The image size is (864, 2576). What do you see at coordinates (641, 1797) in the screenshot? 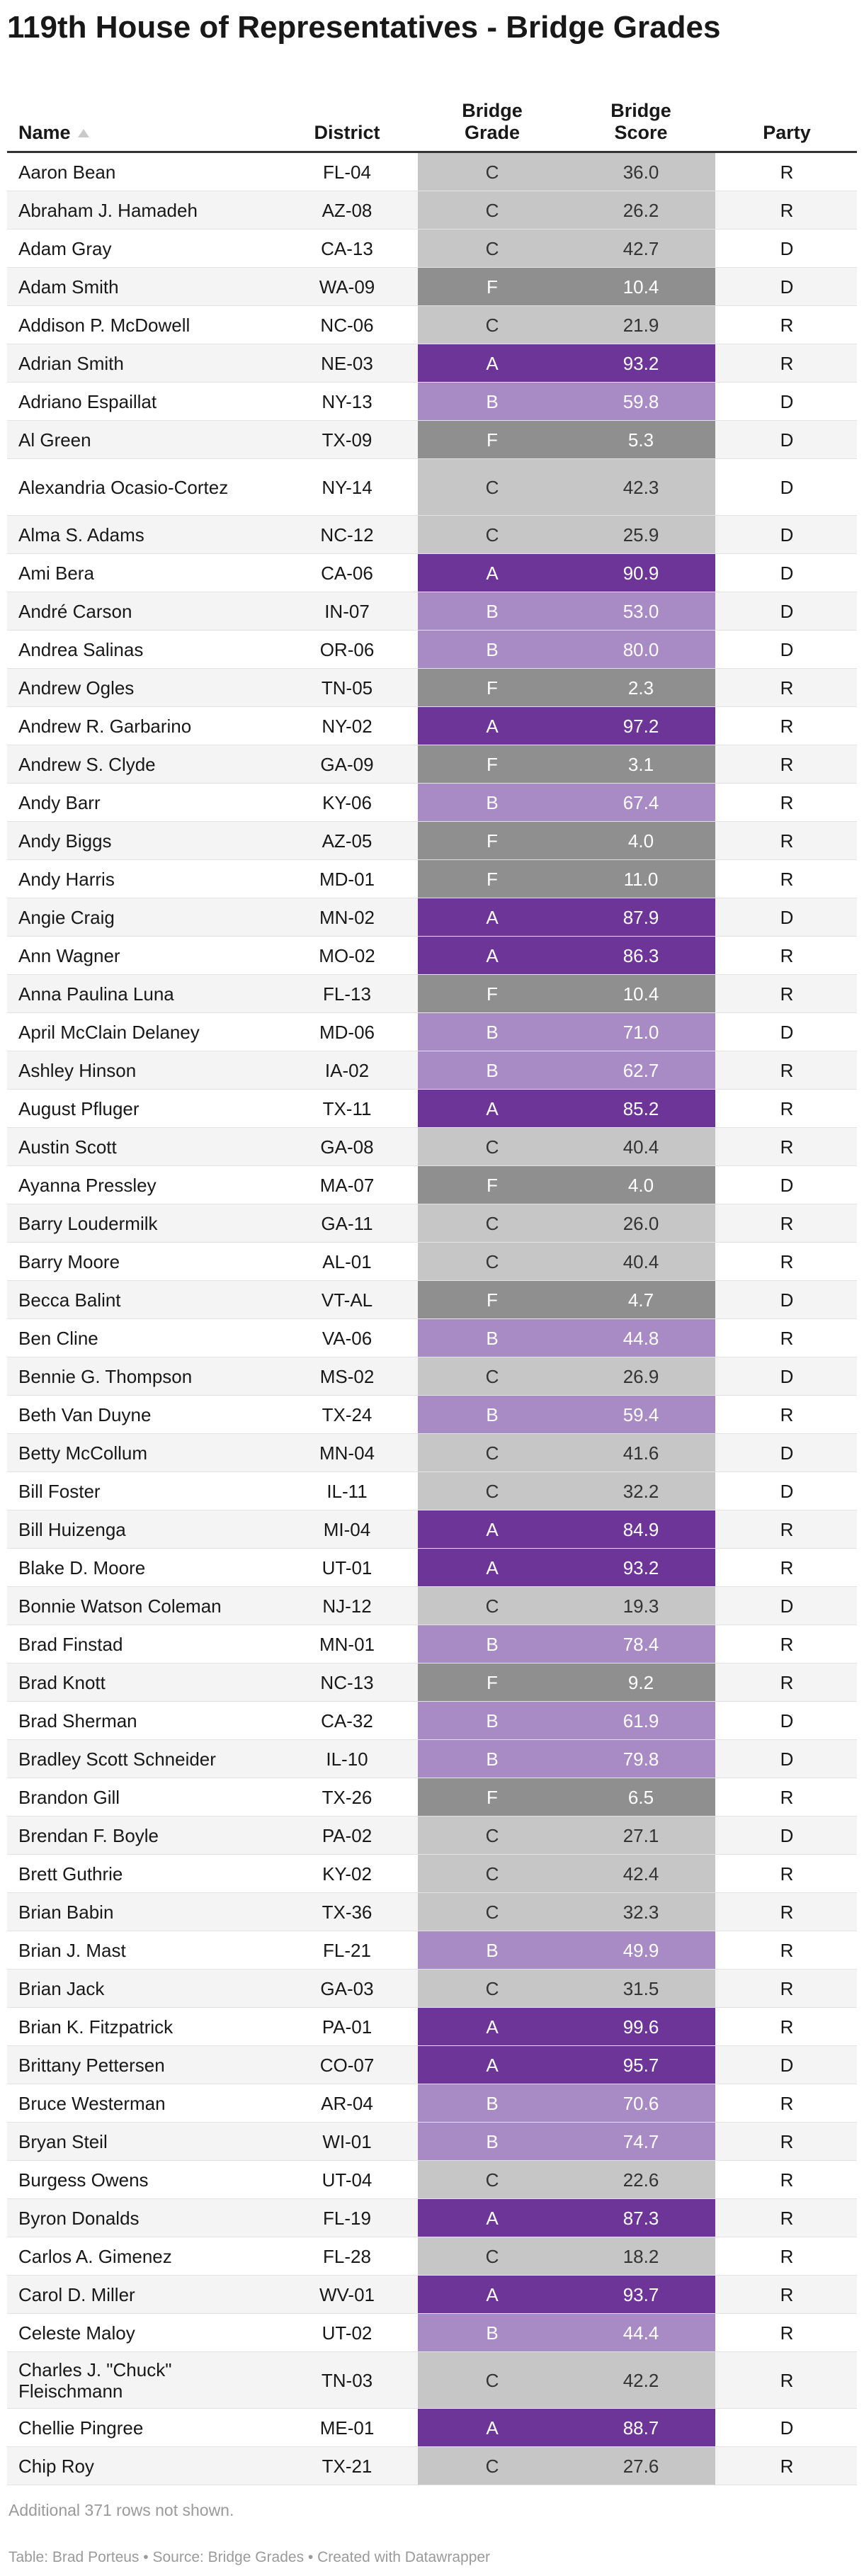
I see `cell-bridge-score: 6.5` at bounding box center [641, 1797].